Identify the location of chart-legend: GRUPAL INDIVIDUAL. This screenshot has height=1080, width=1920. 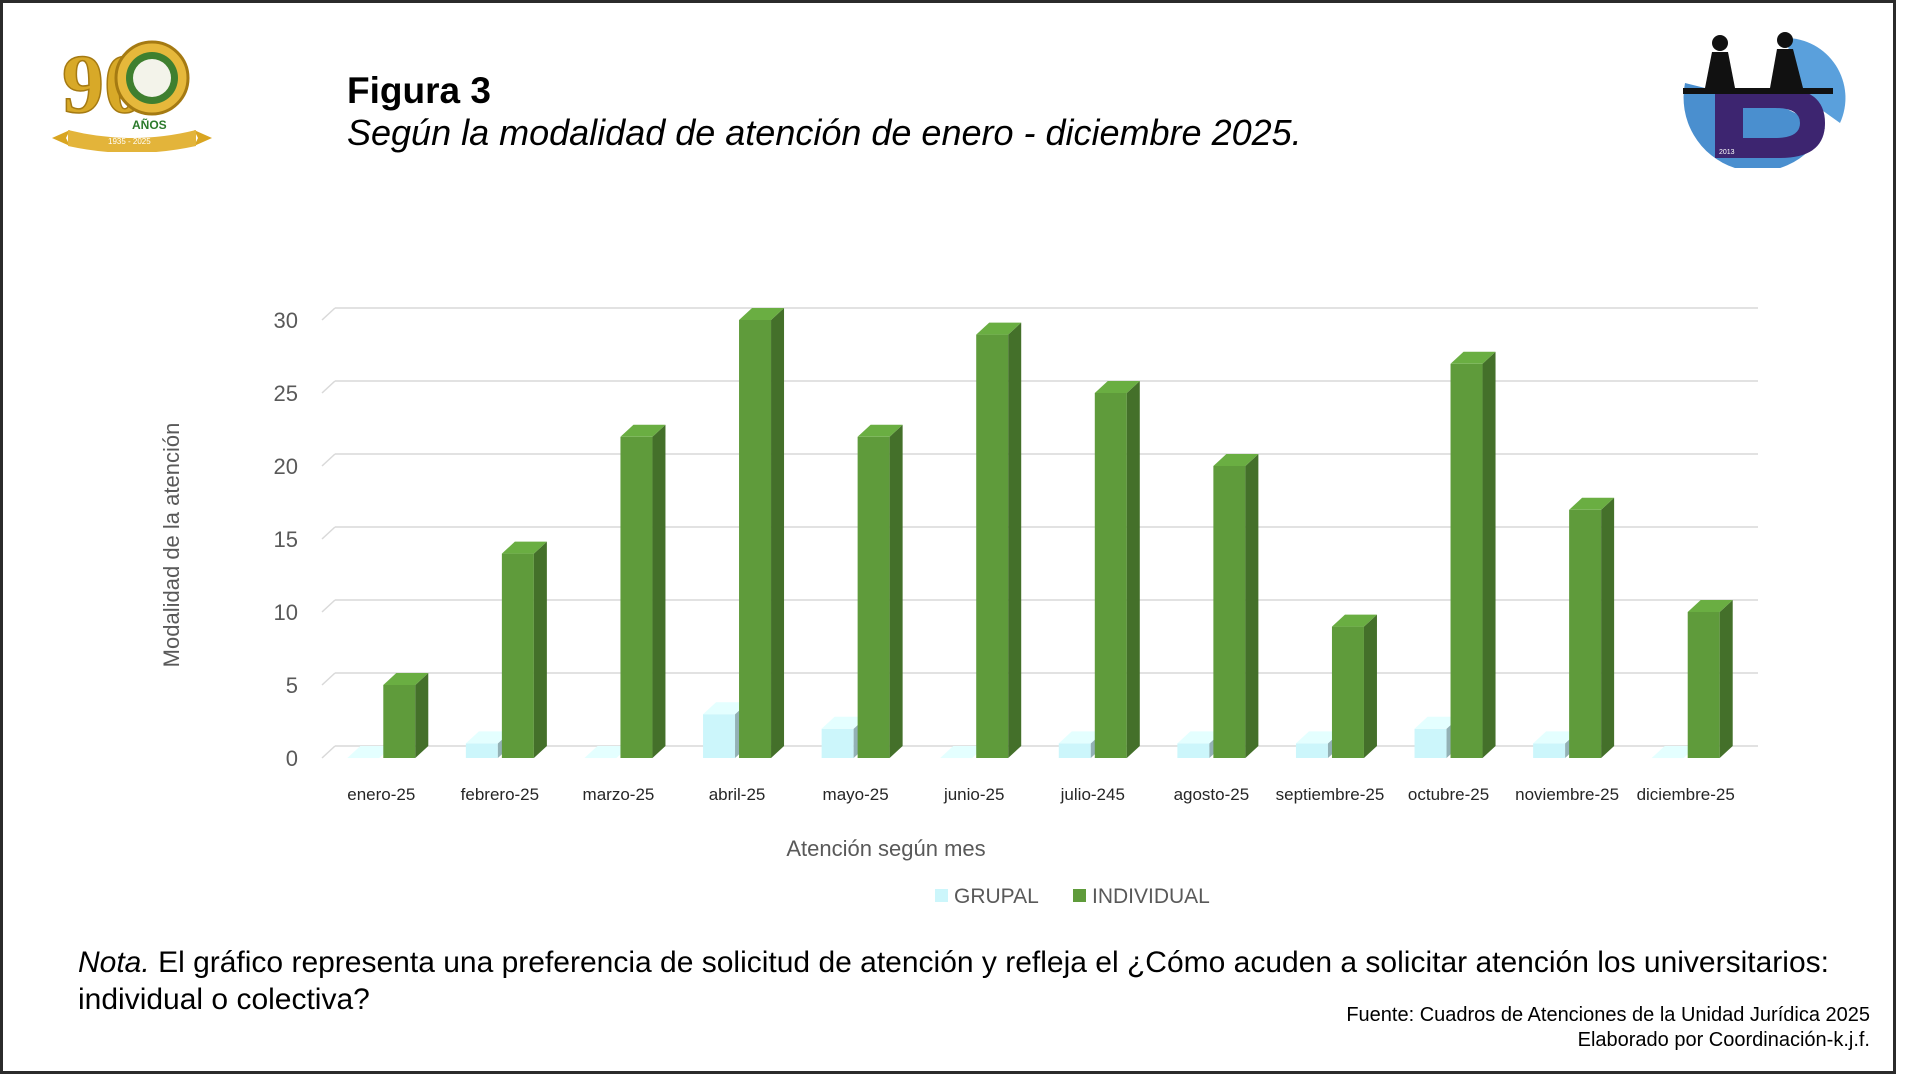
(1072, 896).